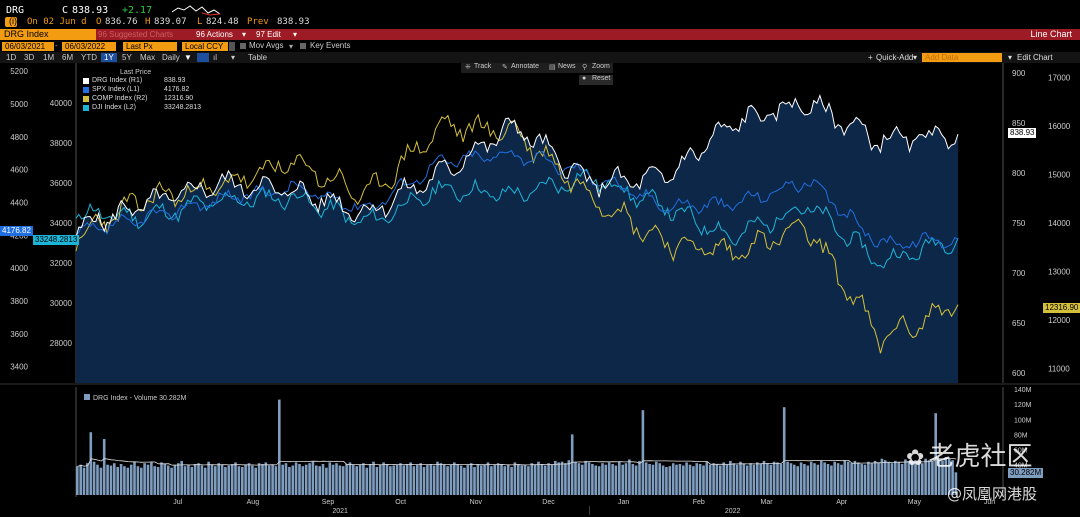 Image resolution: width=1080 pixels, height=517 pixels. What do you see at coordinates (266, 45) in the screenshot?
I see `mov-avgs-toggle: Mov Avgs` at bounding box center [266, 45].